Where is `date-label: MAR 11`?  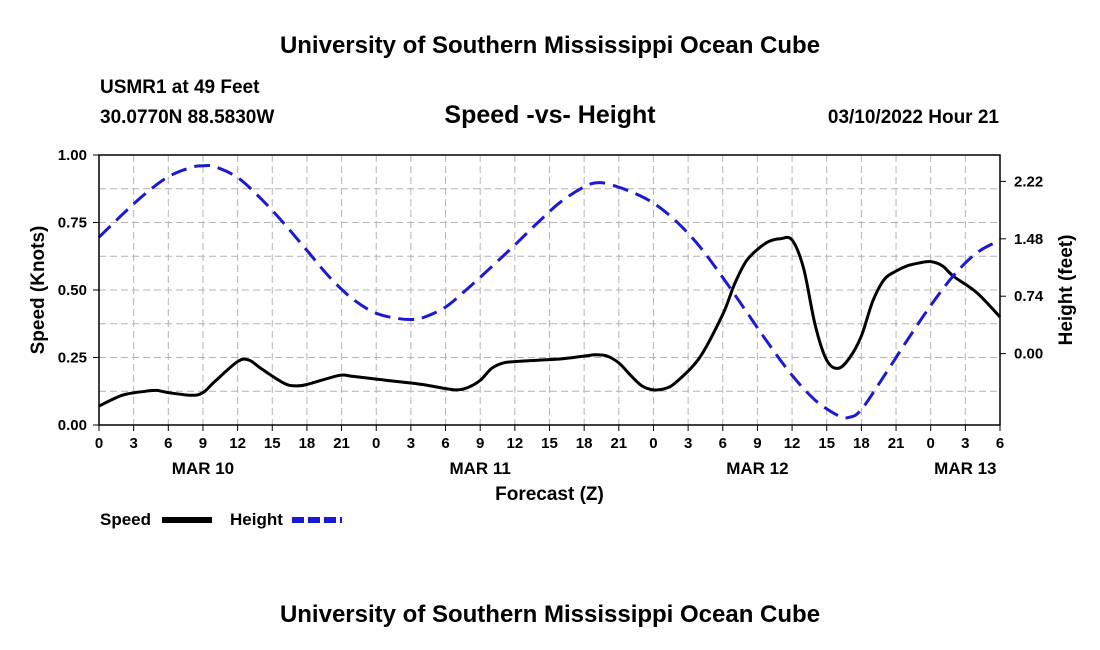 date-label: MAR 11 is located at coordinates (479, 468).